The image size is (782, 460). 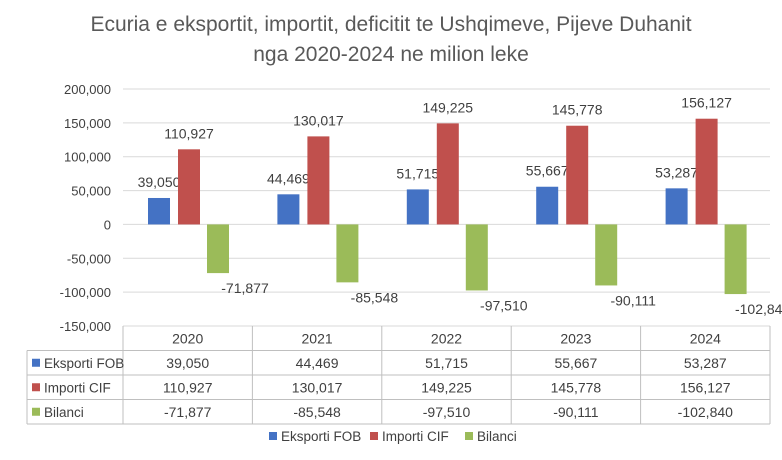 I want to click on table-cell: -102,840, so click(x=705, y=412).